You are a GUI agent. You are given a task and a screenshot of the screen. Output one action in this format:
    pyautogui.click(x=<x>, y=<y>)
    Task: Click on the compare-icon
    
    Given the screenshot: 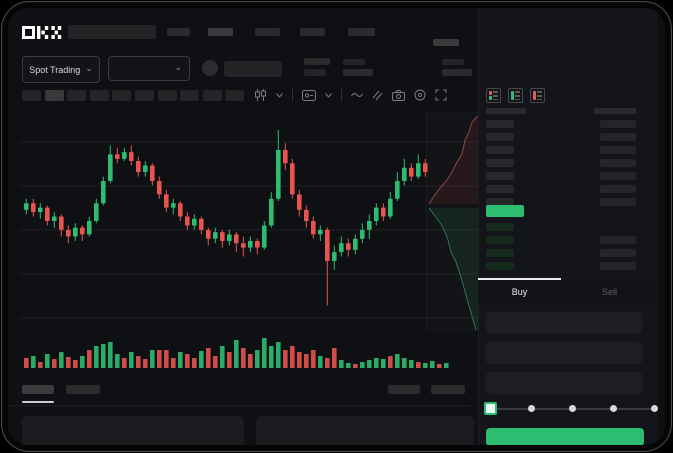 What is the action you would take?
    pyautogui.click(x=377, y=95)
    